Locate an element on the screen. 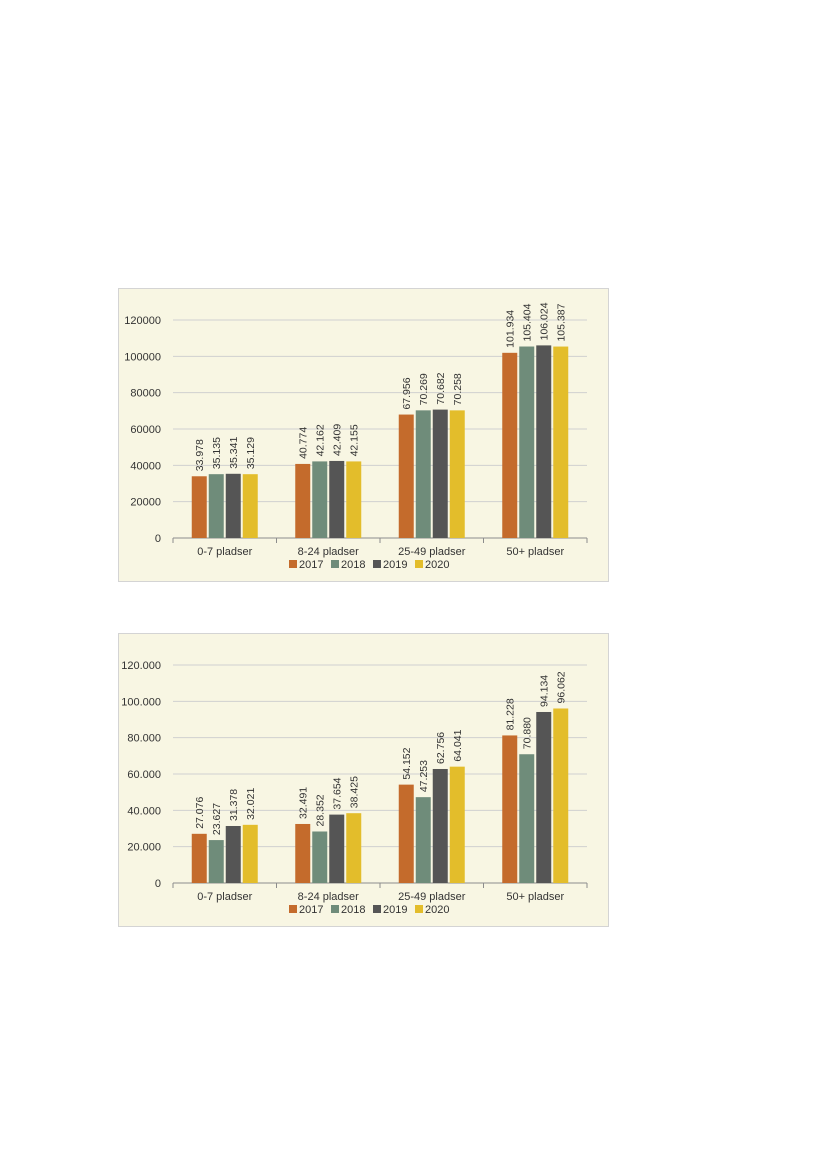 Image resolution: width=827 pixels, height=1169 pixels. data-label: 38.425 is located at coordinates (355, 792).